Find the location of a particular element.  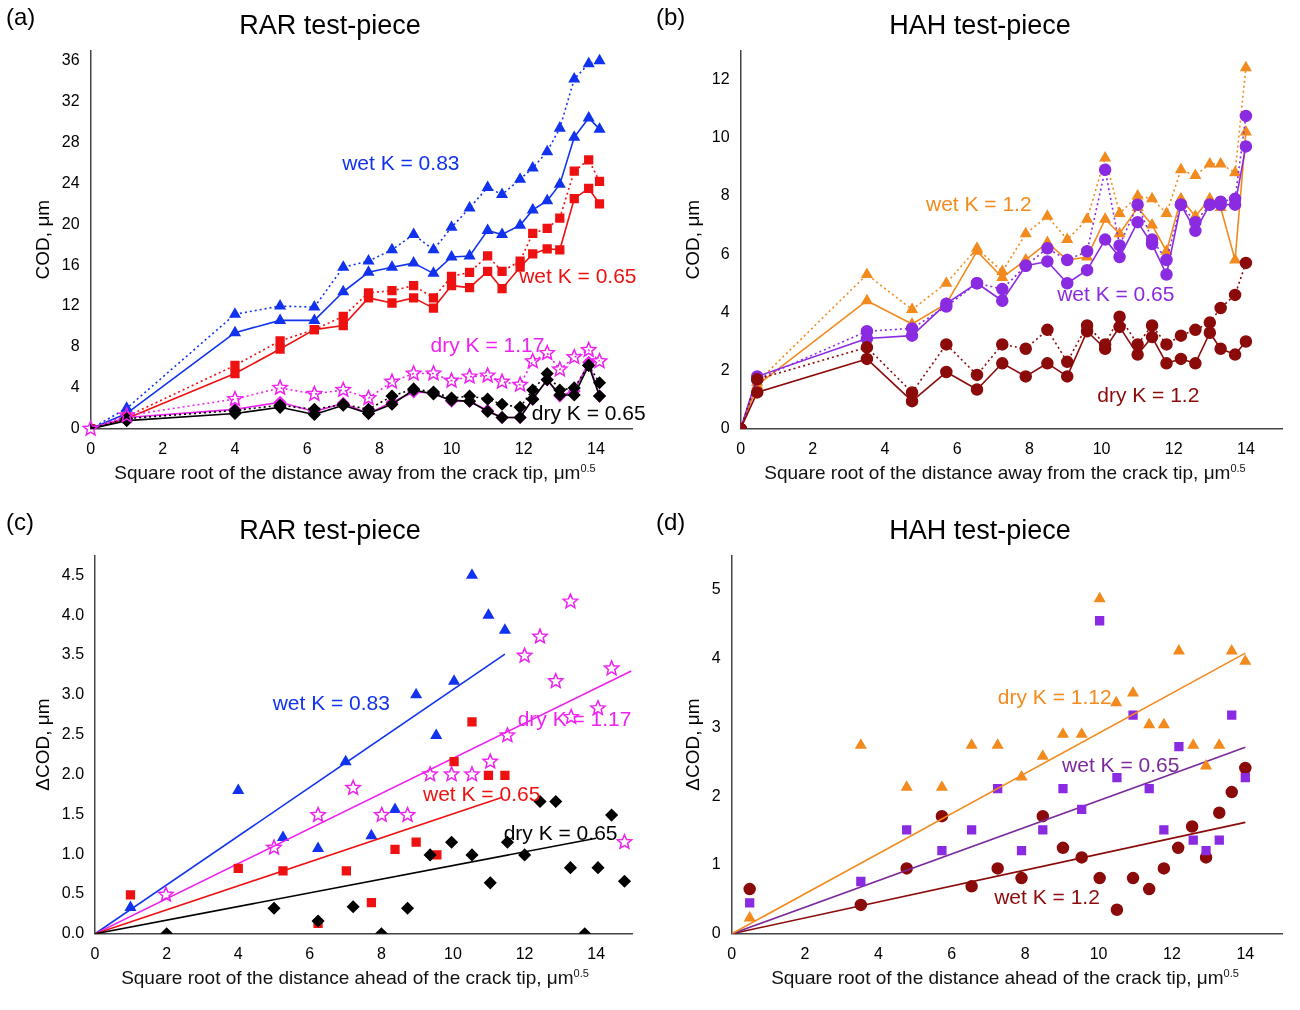

series-label: dry K = 1.2 is located at coordinates (1148, 395).